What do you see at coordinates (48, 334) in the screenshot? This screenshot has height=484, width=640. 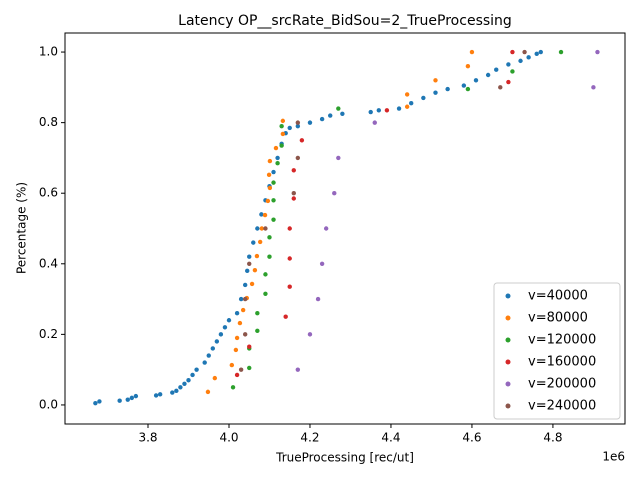 I see `y-tick-label: 0.2` at bounding box center [48, 334].